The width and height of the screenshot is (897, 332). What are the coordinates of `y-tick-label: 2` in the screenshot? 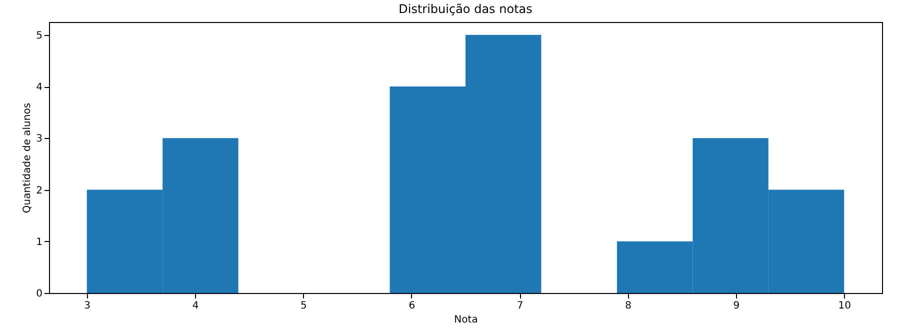 It's located at (39, 190).